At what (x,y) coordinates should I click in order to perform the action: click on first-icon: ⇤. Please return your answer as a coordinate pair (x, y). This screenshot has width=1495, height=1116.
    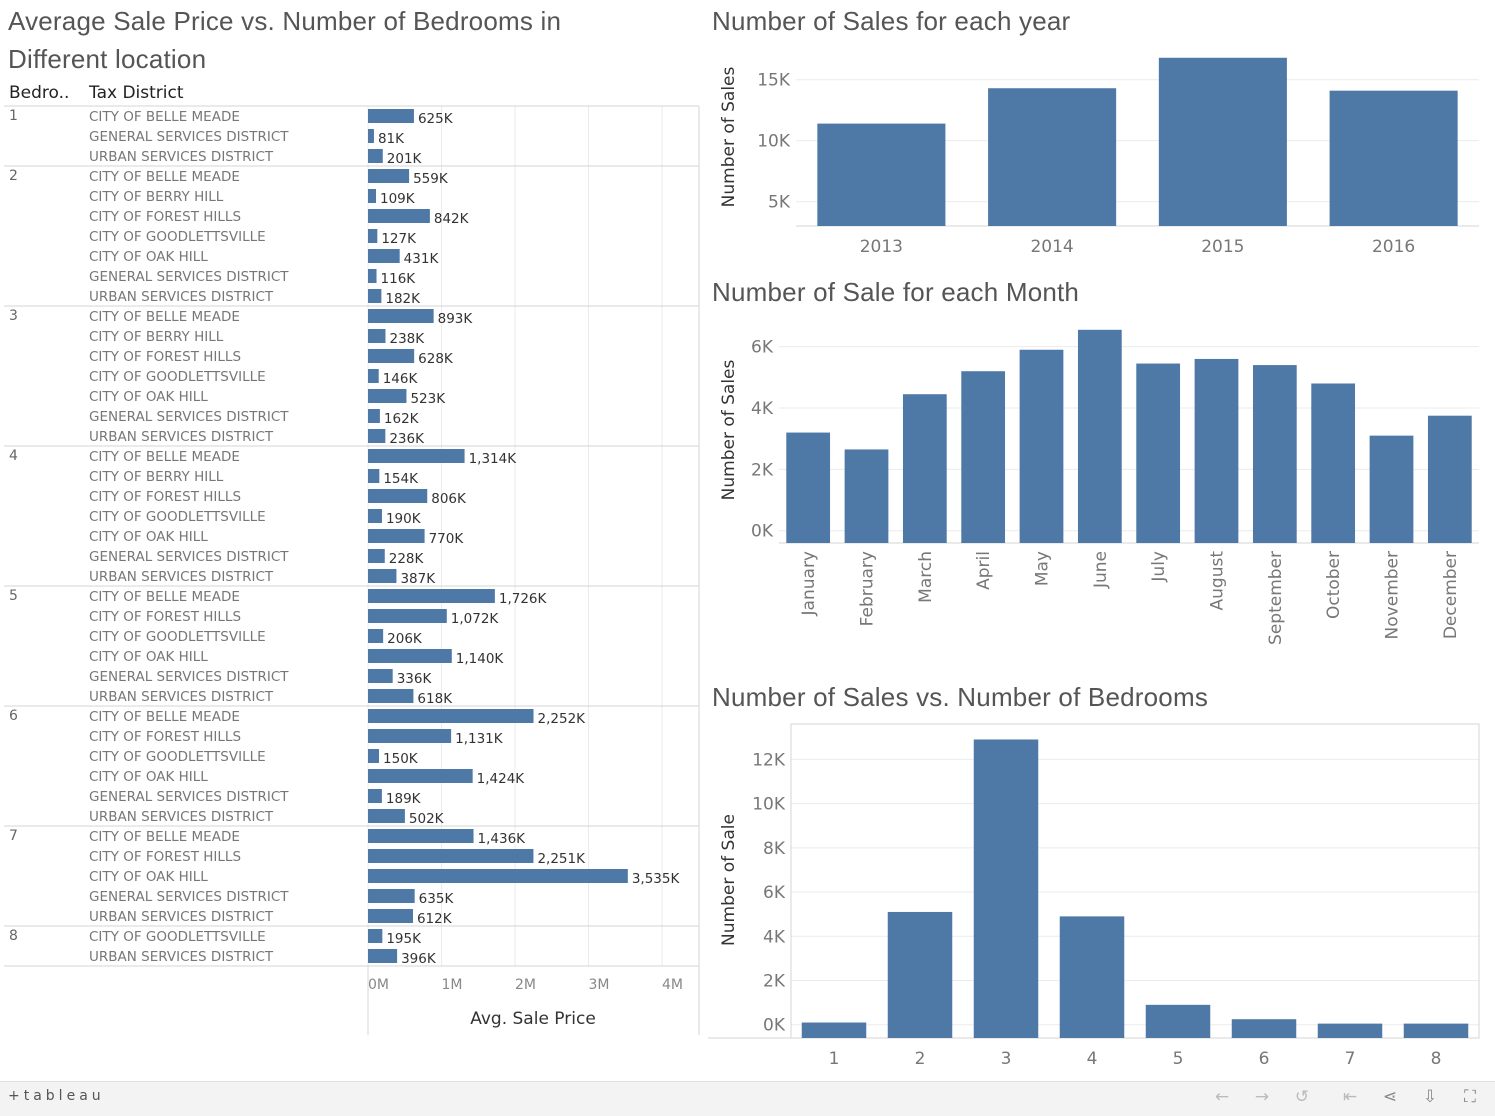
    Looking at the image, I should click on (1350, 1097).